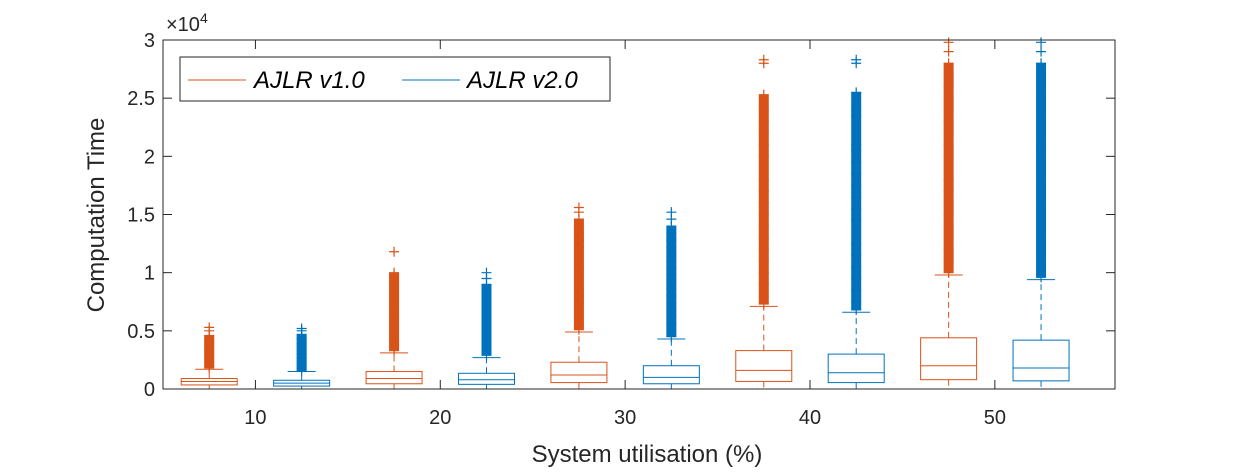 The image size is (1250, 474). I want to click on y-tick-label: 2.5, so click(141, 99).